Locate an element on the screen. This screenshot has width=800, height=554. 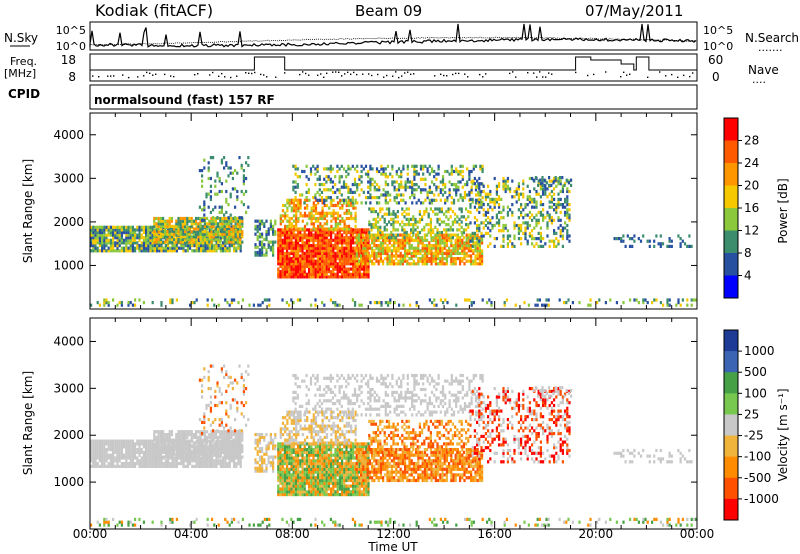
date-title: 07/May/2011 is located at coordinates (634, 11).